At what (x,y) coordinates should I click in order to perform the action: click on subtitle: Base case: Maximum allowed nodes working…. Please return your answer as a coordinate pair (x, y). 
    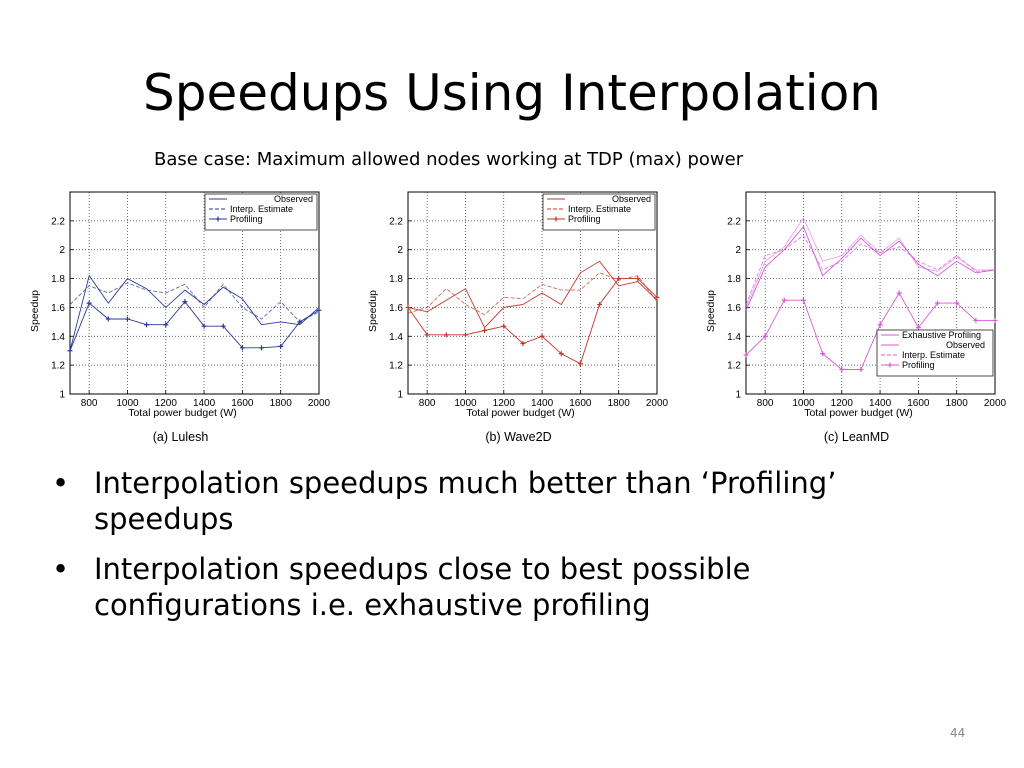
    Looking at the image, I should click on (449, 159).